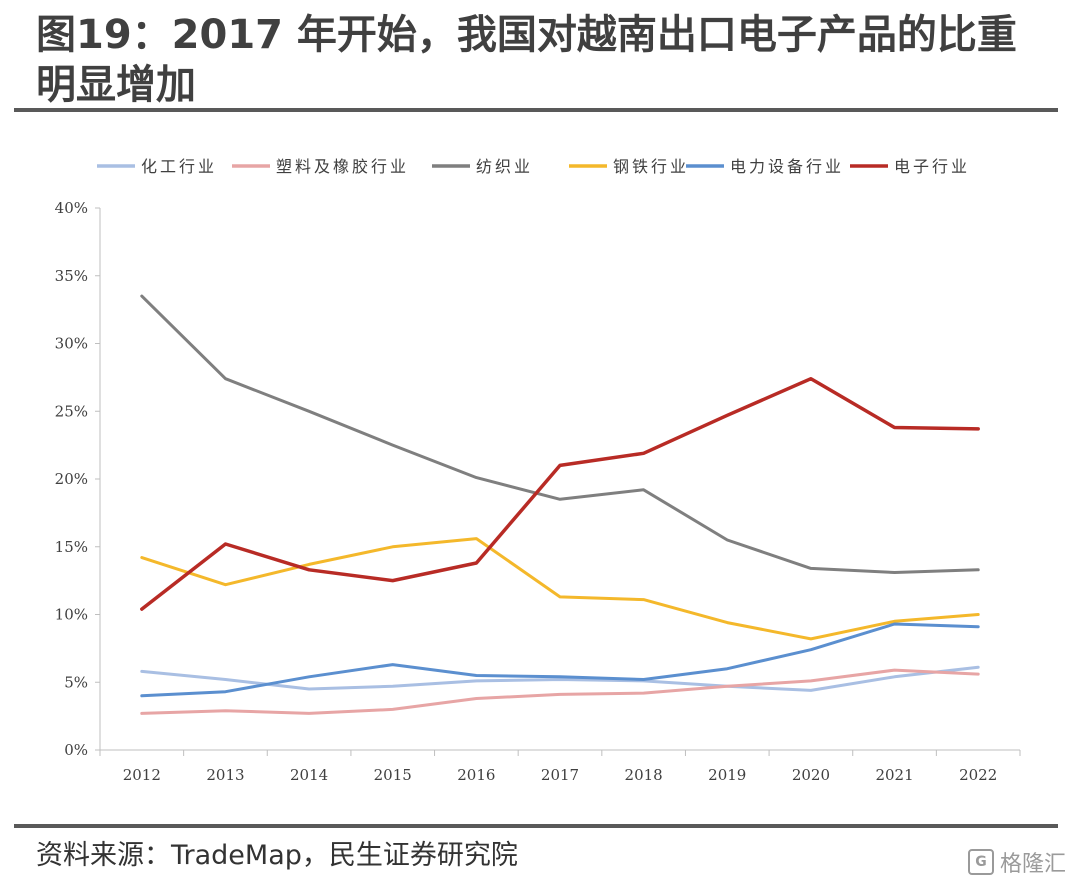  I want to click on y-tick-label: 15%, so click(71, 547).